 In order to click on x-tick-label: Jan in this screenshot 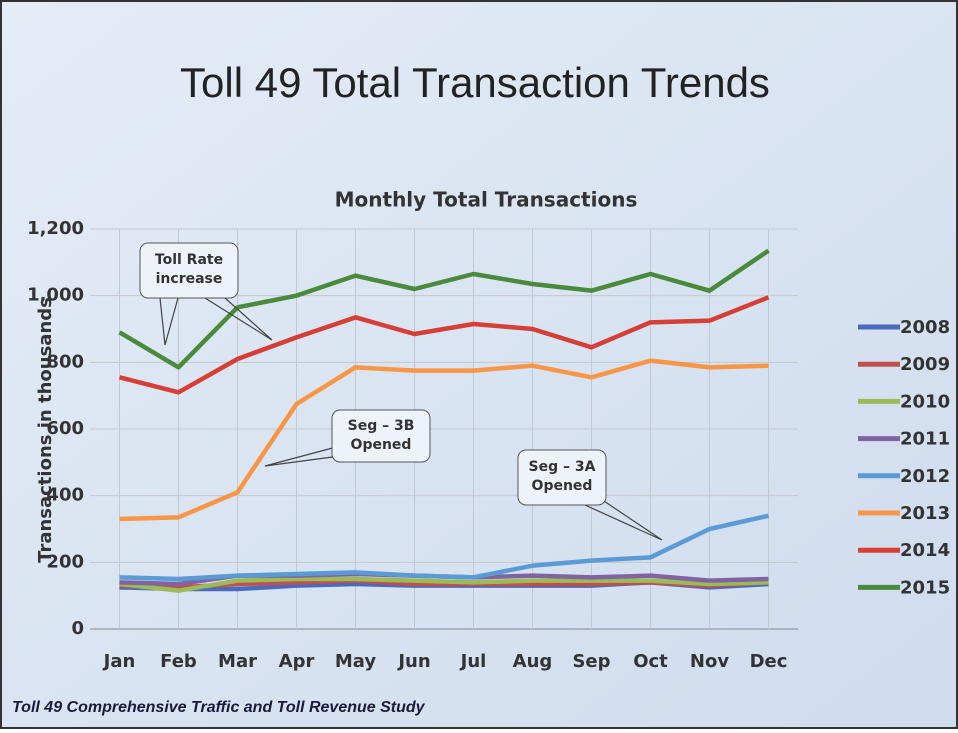, I will do `click(119, 661)`.